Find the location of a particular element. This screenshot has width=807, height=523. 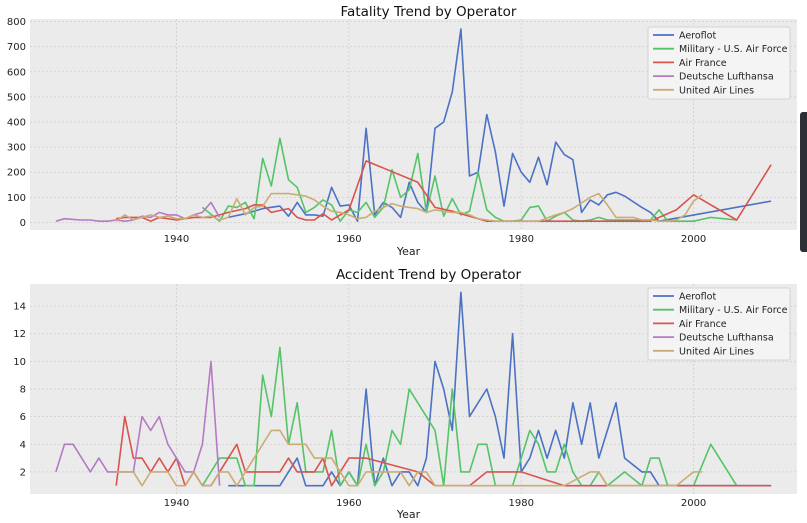

y-tick-label: 100 is located at coordinates (16, 198).